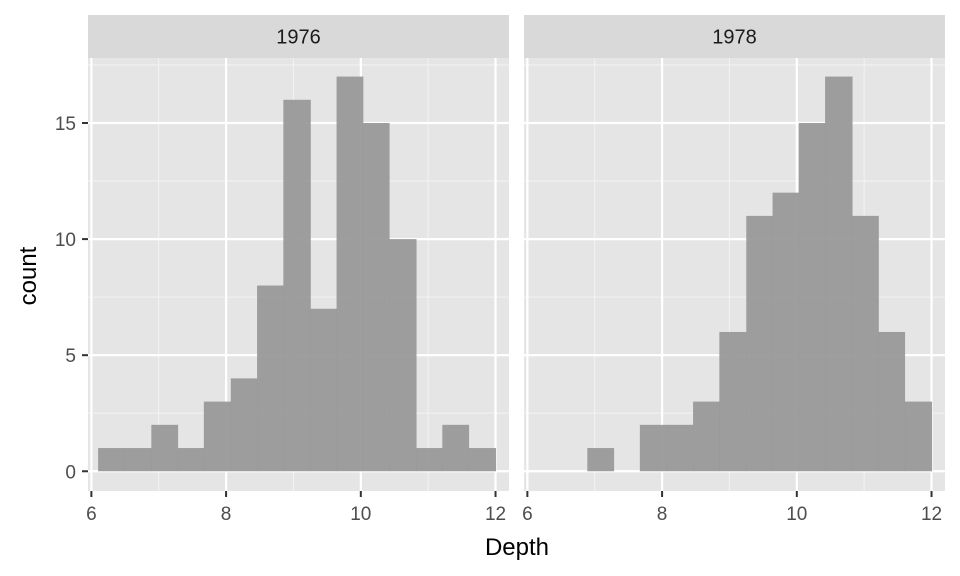 Image resolution: width=960 pixels, height=576 pixels. Describe the element at coordinates (65, 240) in the screenshot. I see `y-tick-label: 10` at that location.